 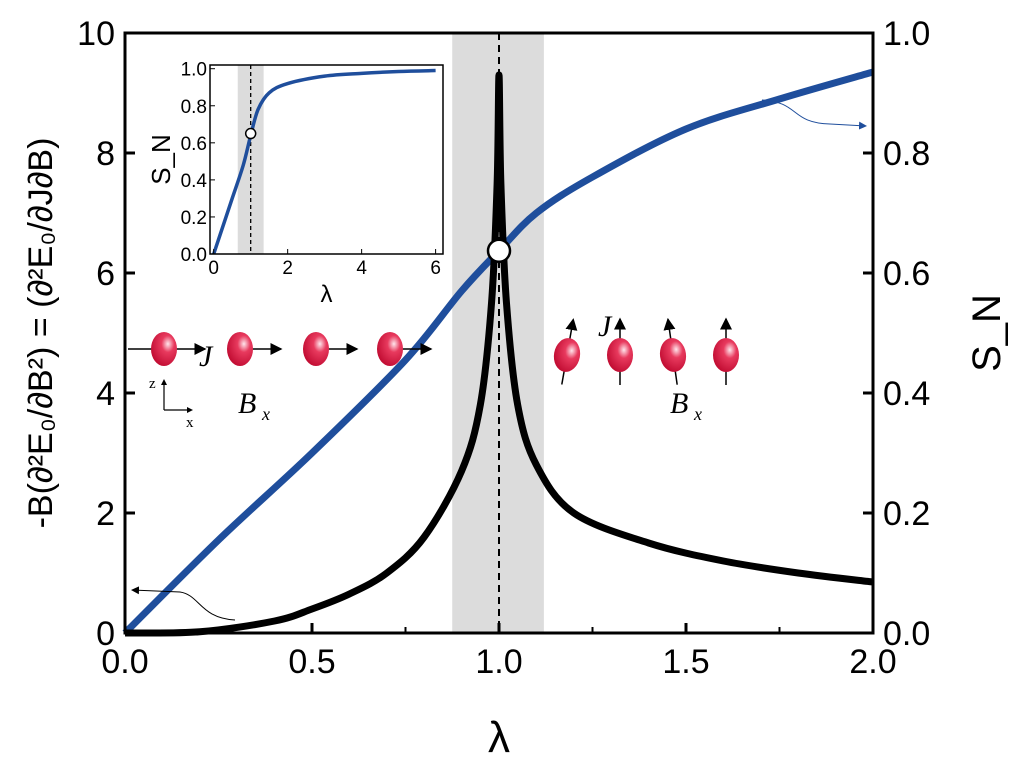 What do you see at coordinates (872, 662) in the screenshot?
I see `x-tick-label: 2.0` at bounding box center [872, 662].